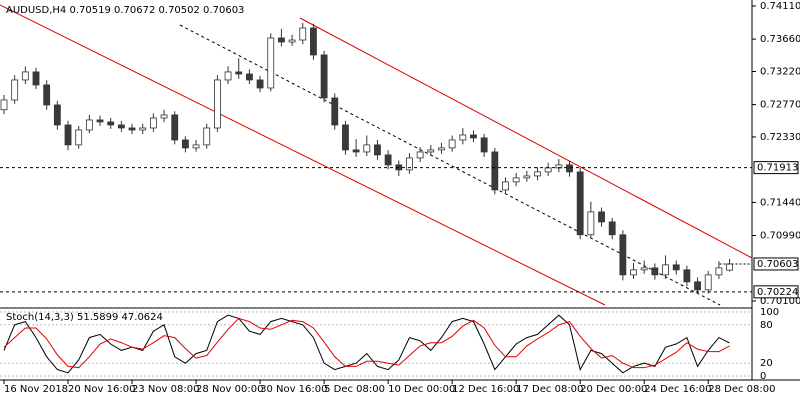  What do you see at coordinates (780, 202) in the screenshot?
I see `y-tick-label: 0.71440` at bounding box center [780, 202].